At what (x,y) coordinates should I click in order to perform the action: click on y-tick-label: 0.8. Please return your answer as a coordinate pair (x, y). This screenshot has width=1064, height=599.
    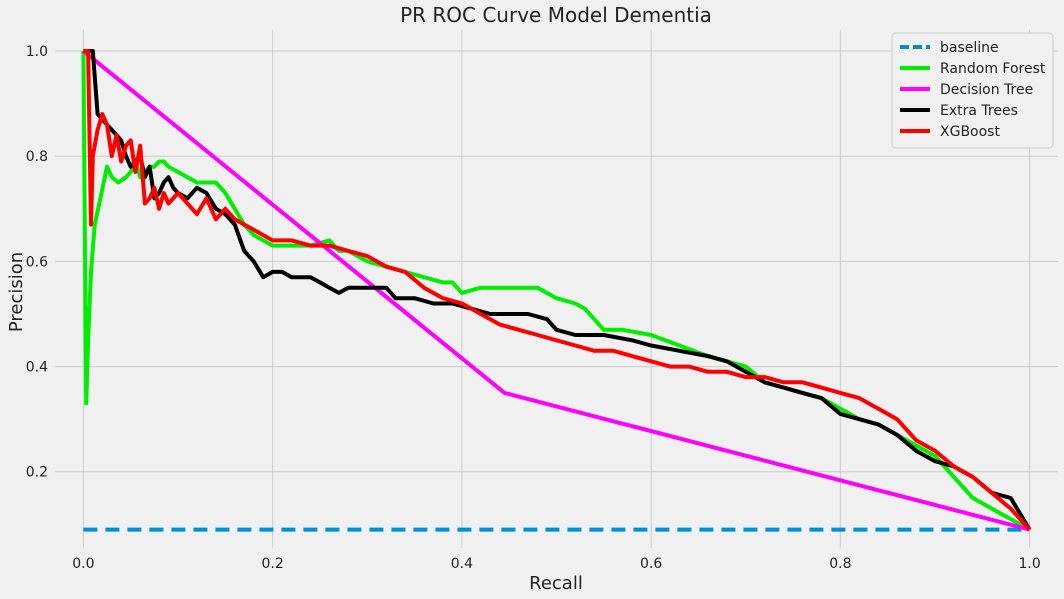
    Looking at the image, I should click on (37, 157).